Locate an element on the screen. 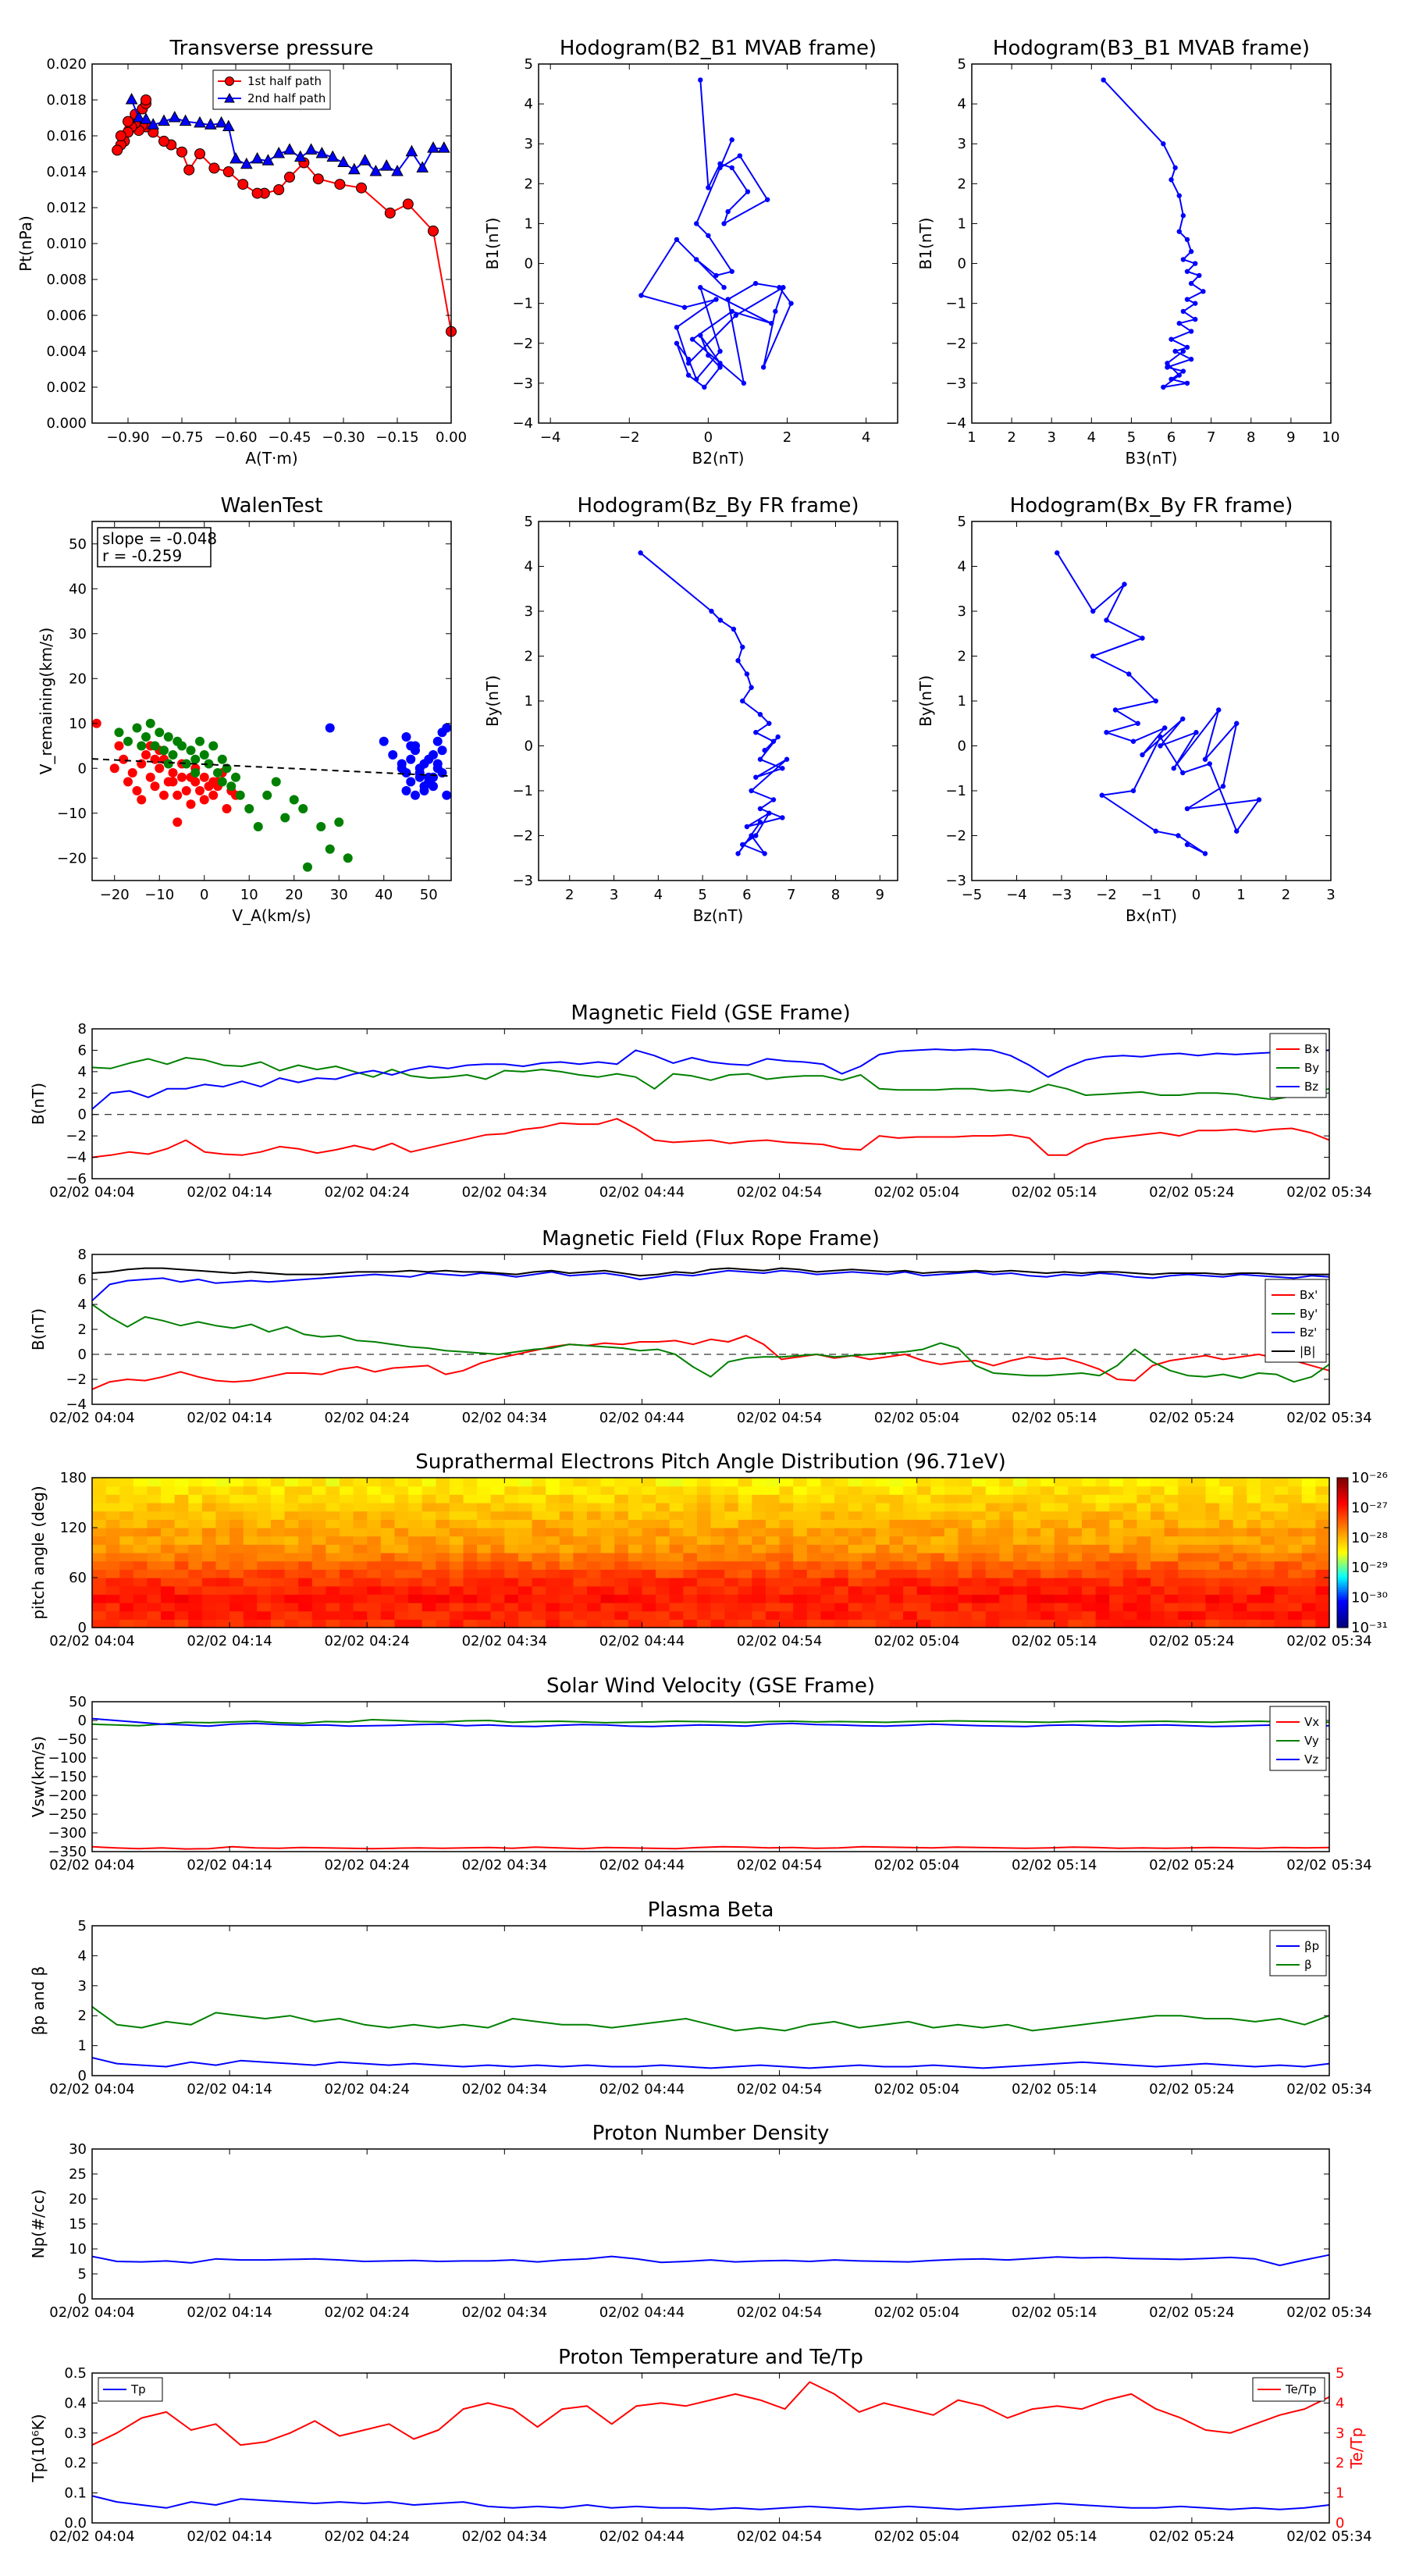  annotation-text: slope = -0.048 is located at coordinates (160, 538).